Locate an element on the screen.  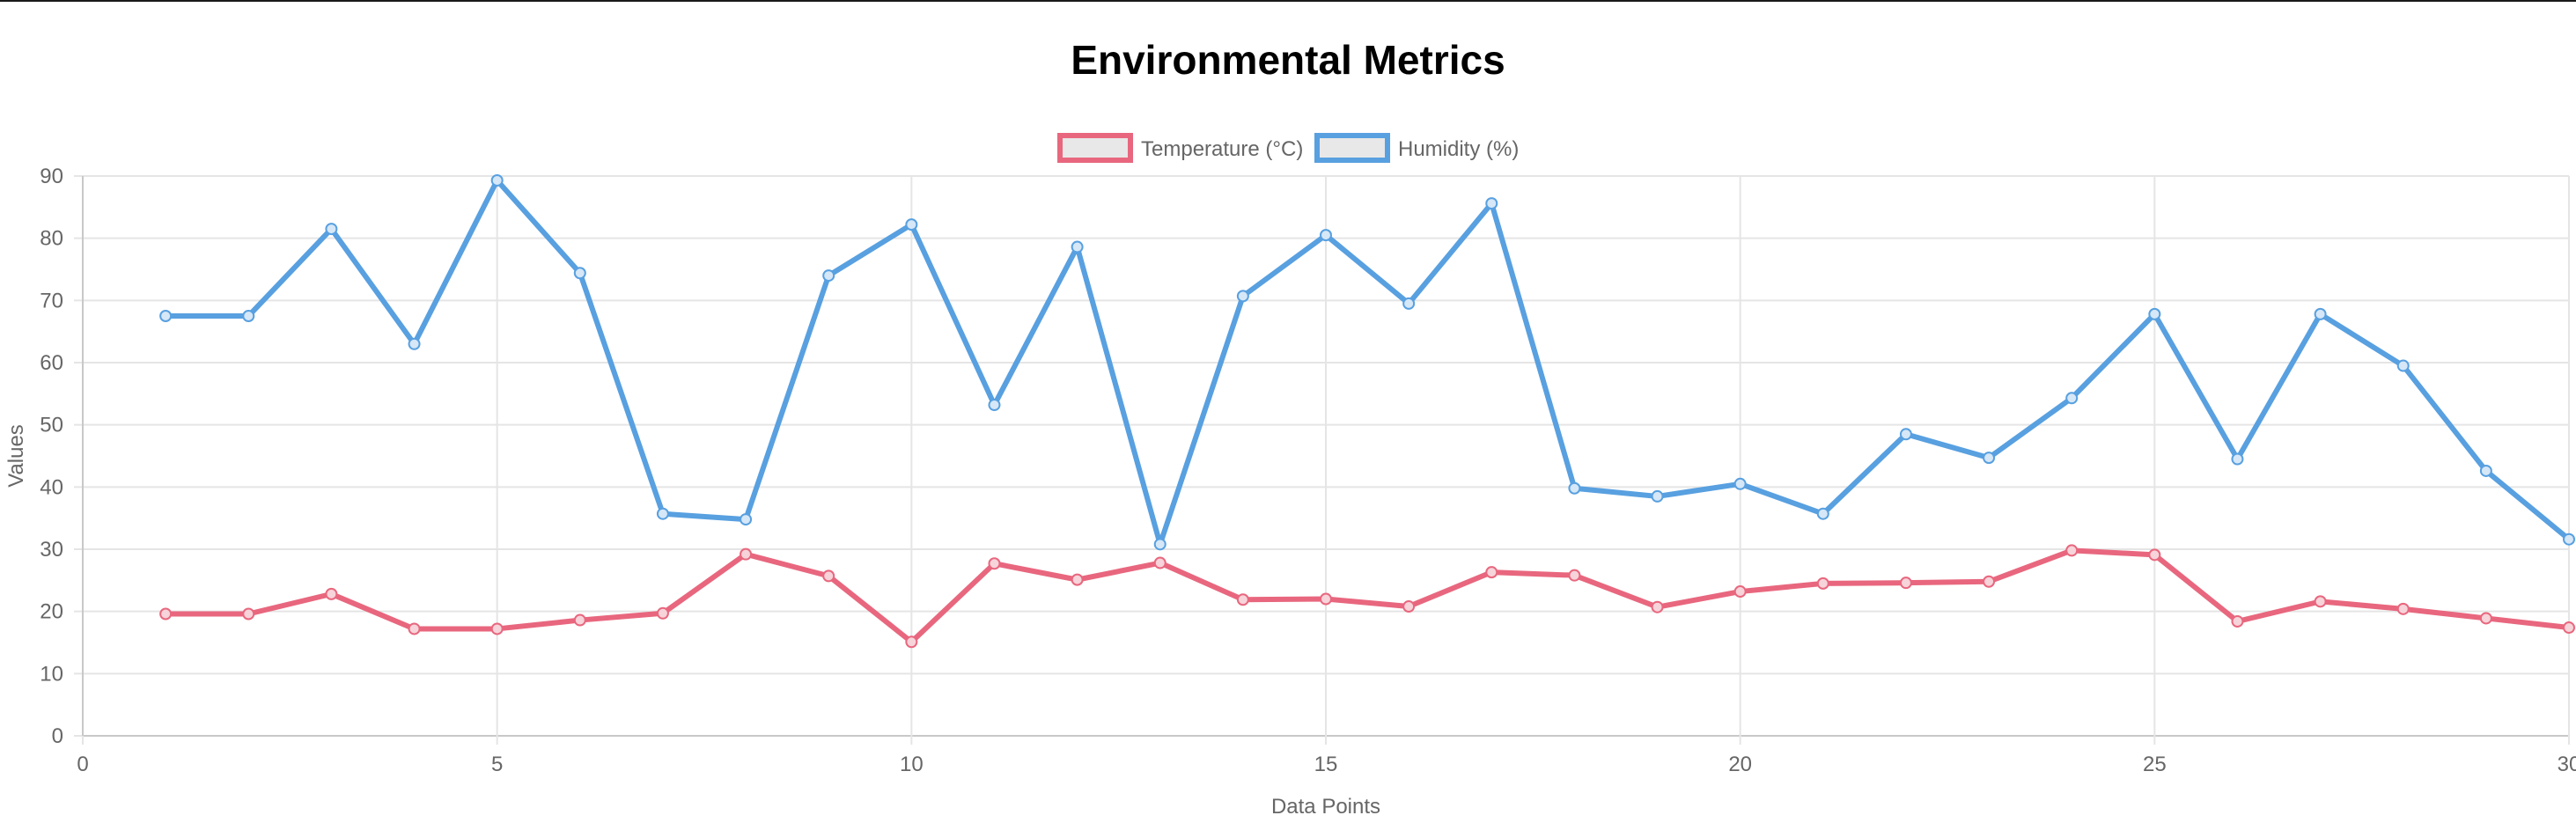
legend-item: Humidity (%) is located at coordinates (1416, 148).